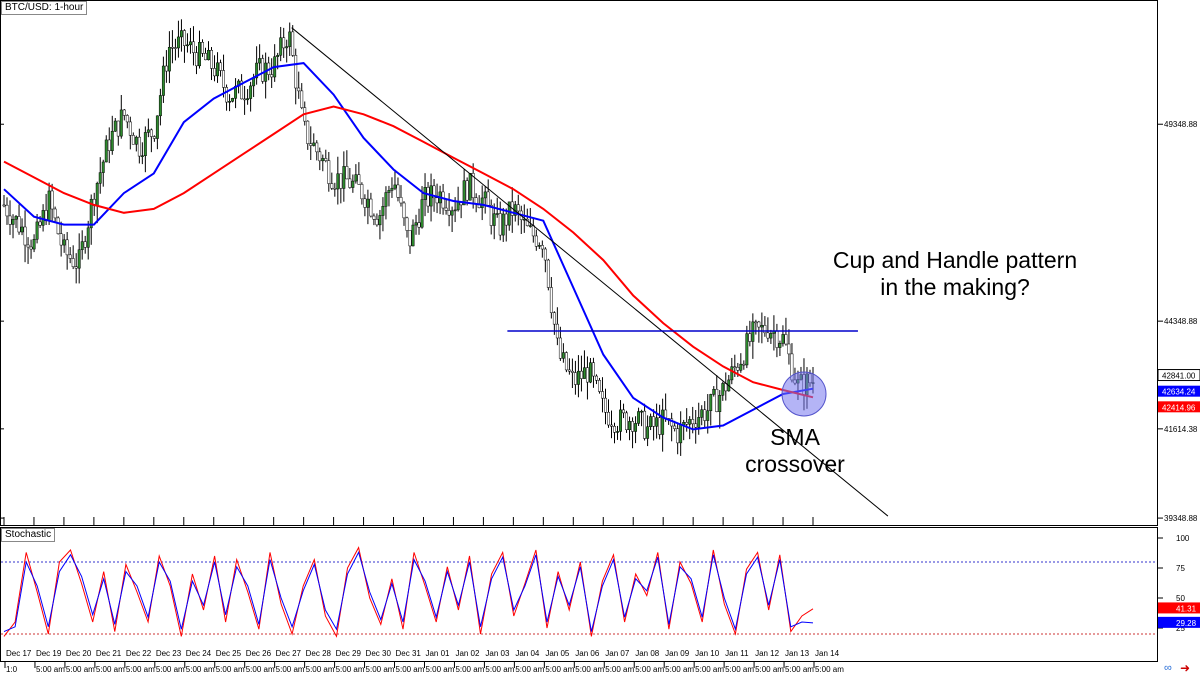  I want to click on price-tag-label: 42414.96, so click(1179, 407).